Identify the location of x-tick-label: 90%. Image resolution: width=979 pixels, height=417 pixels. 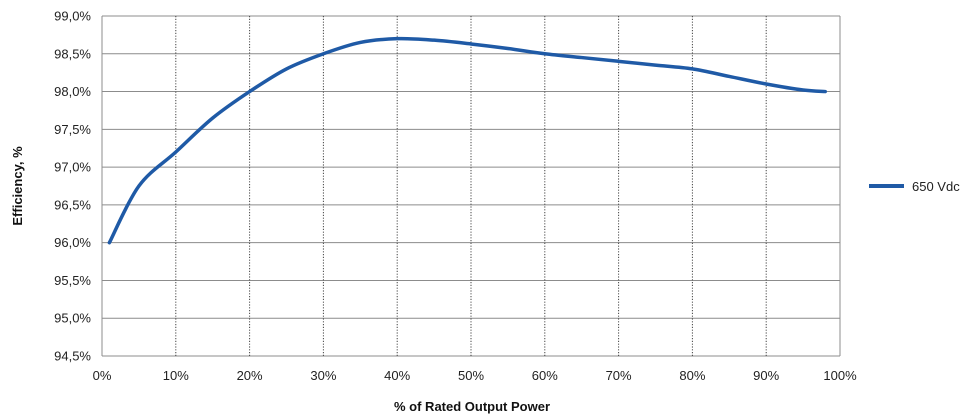
(766, 375).